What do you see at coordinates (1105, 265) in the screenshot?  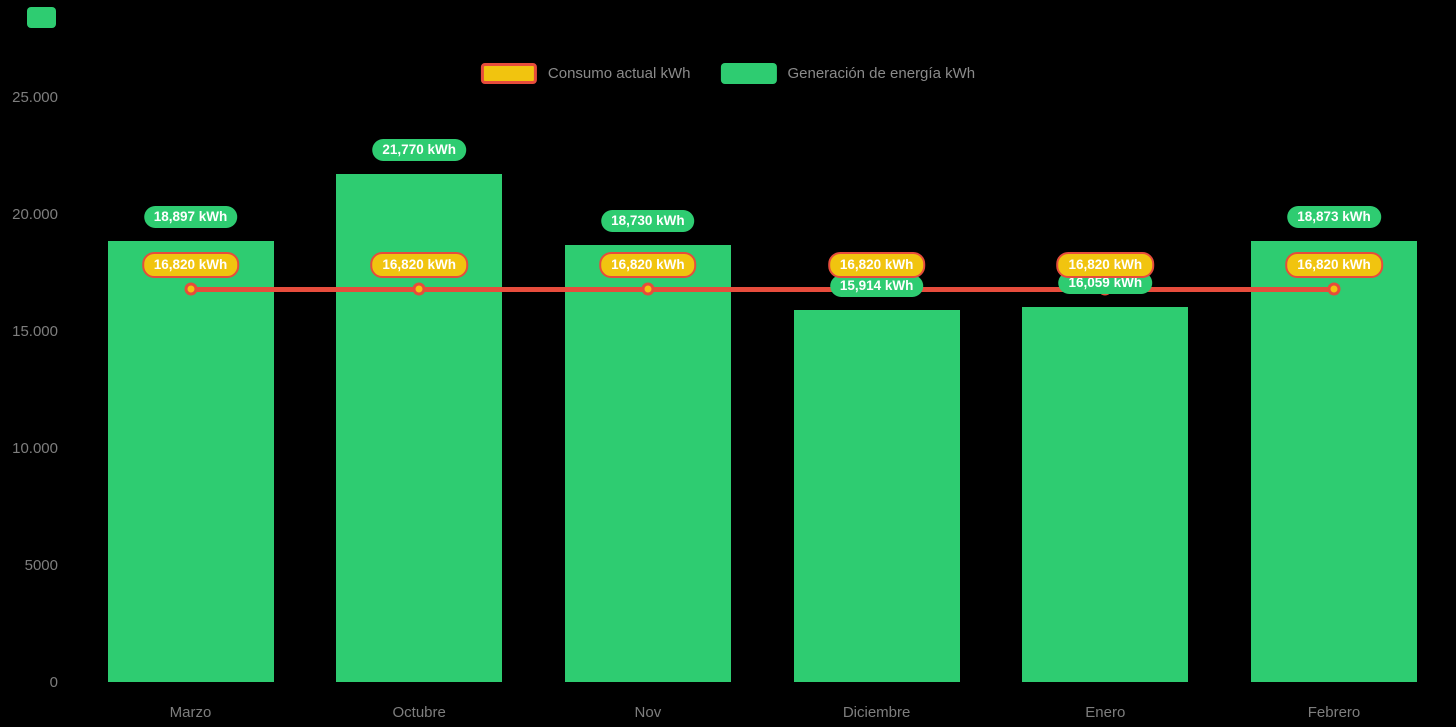 I see `consumo-value-label-enero: 16,820 kWh` at bounding box center [1105, 265].